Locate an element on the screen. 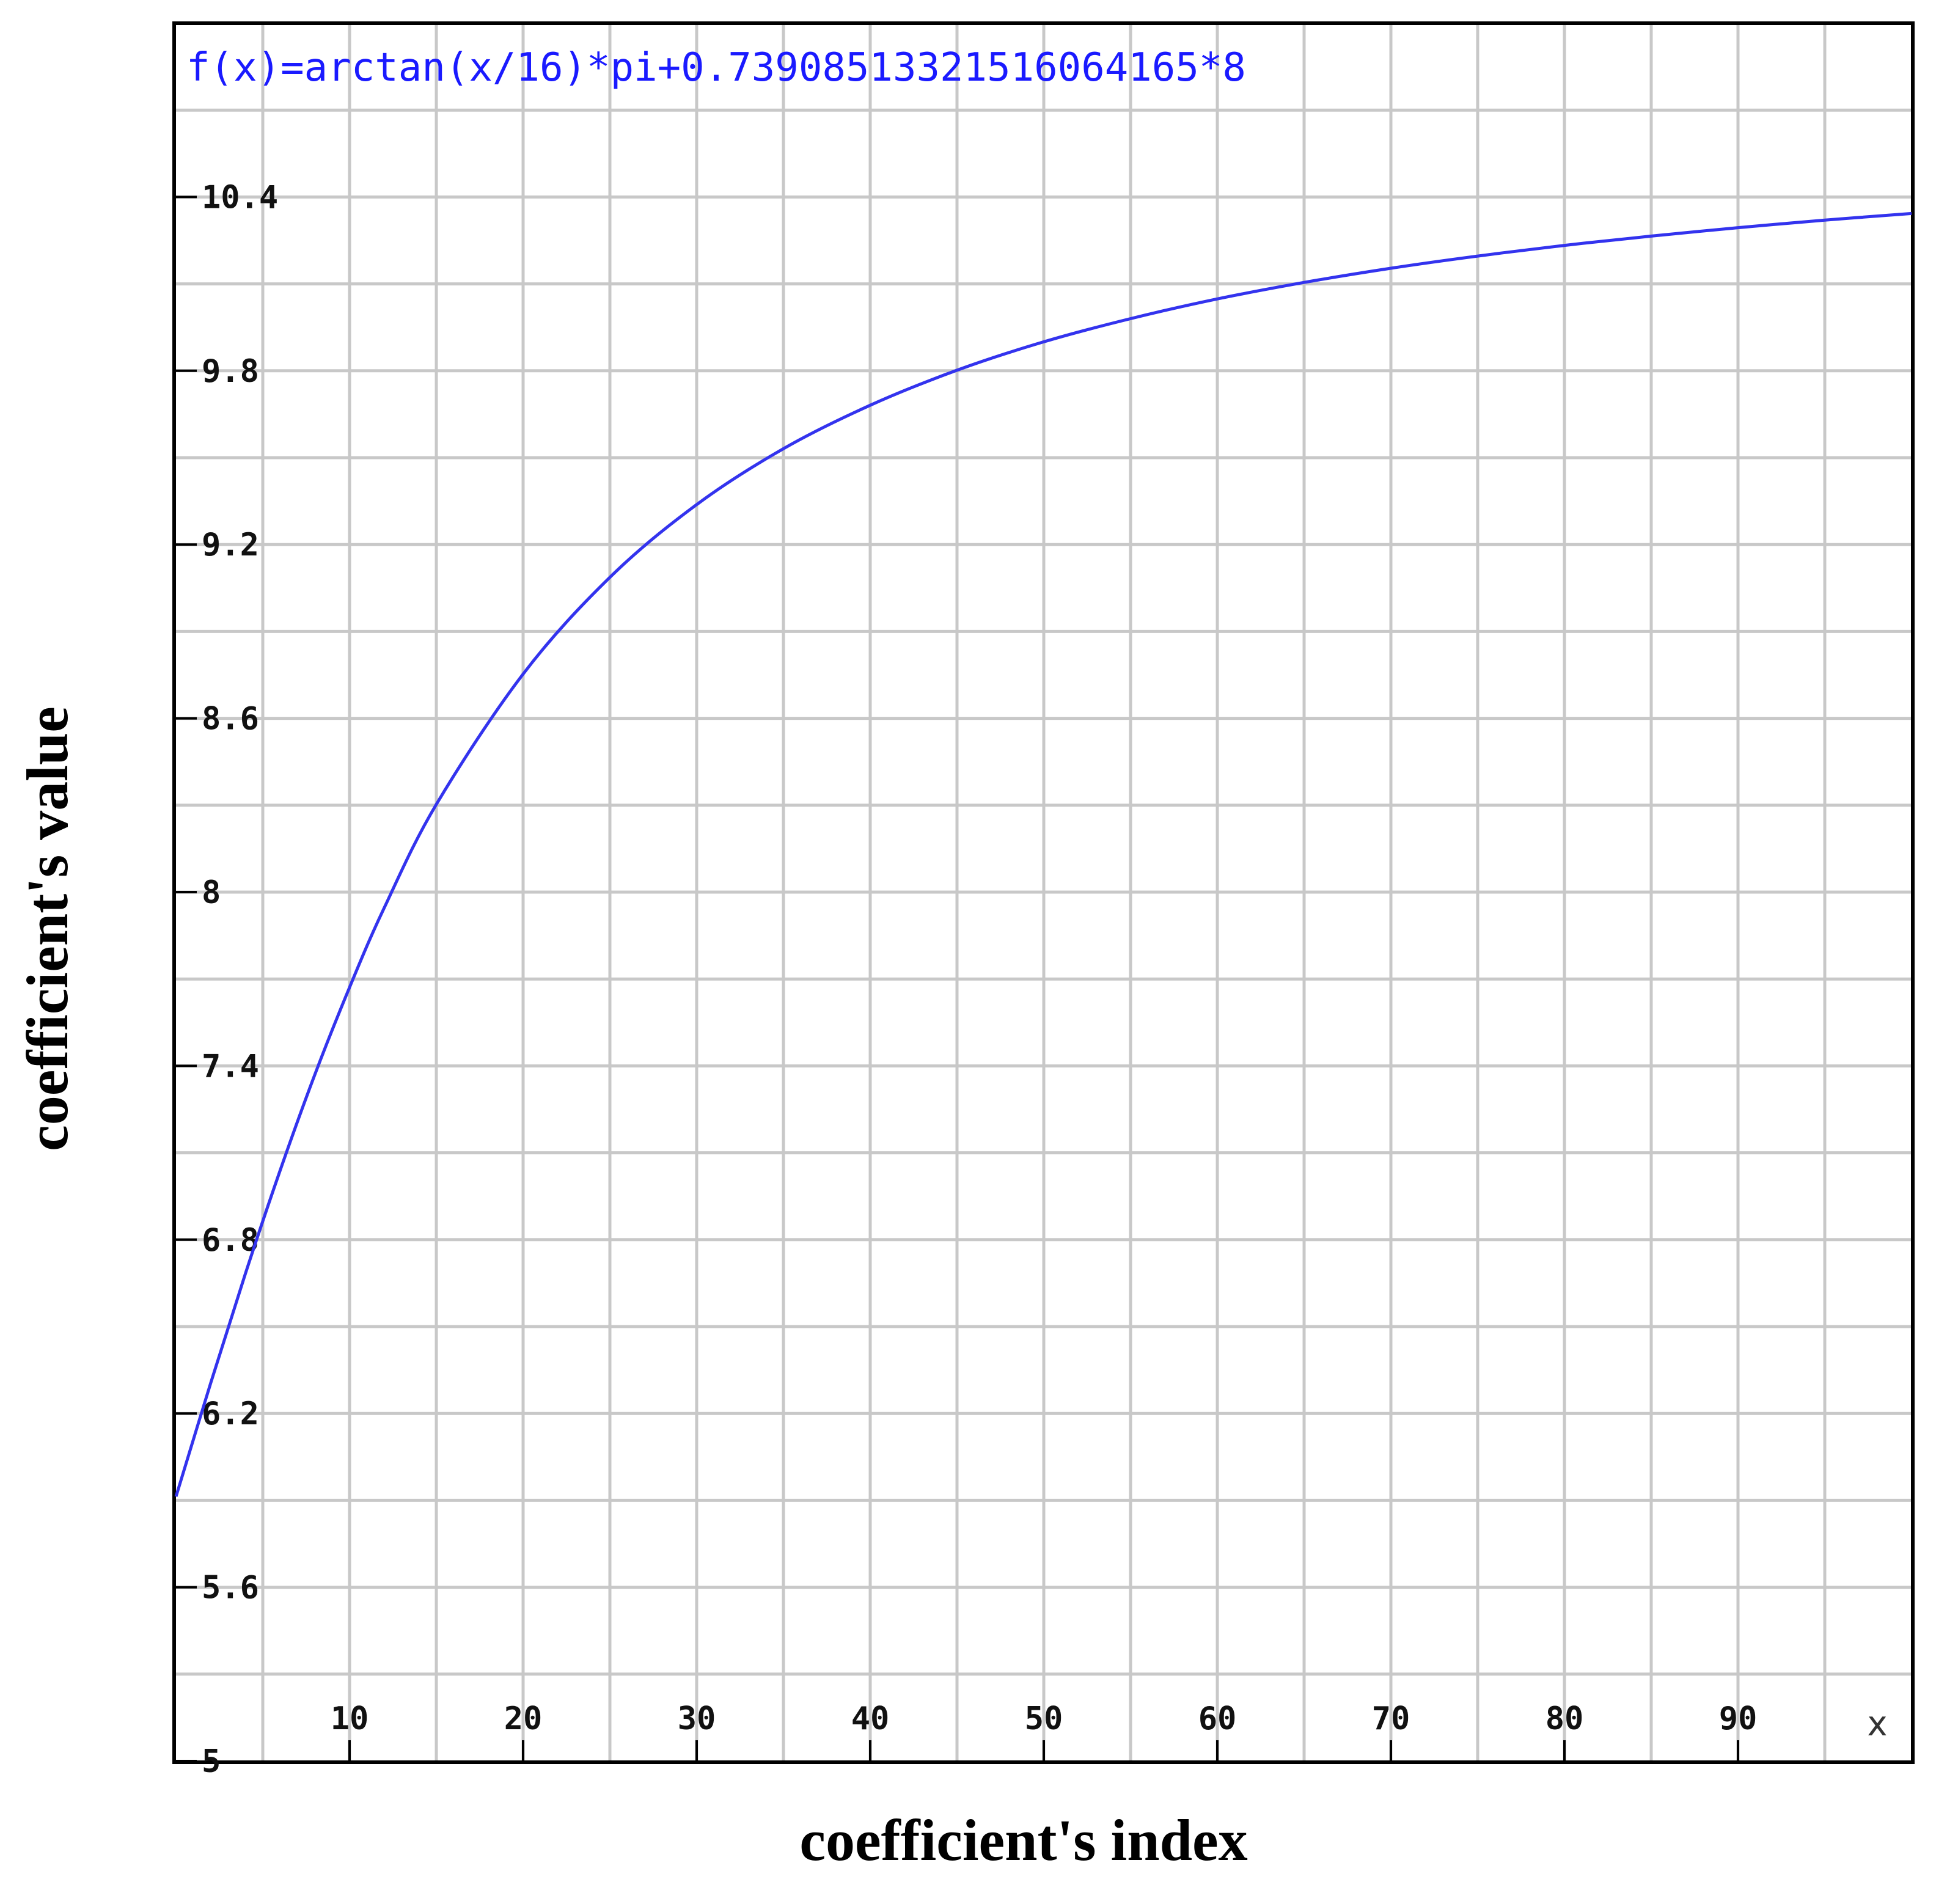 The image size is (1936, 1904). y-axis-title: coefficient's value is located at coordinates (48, 928).